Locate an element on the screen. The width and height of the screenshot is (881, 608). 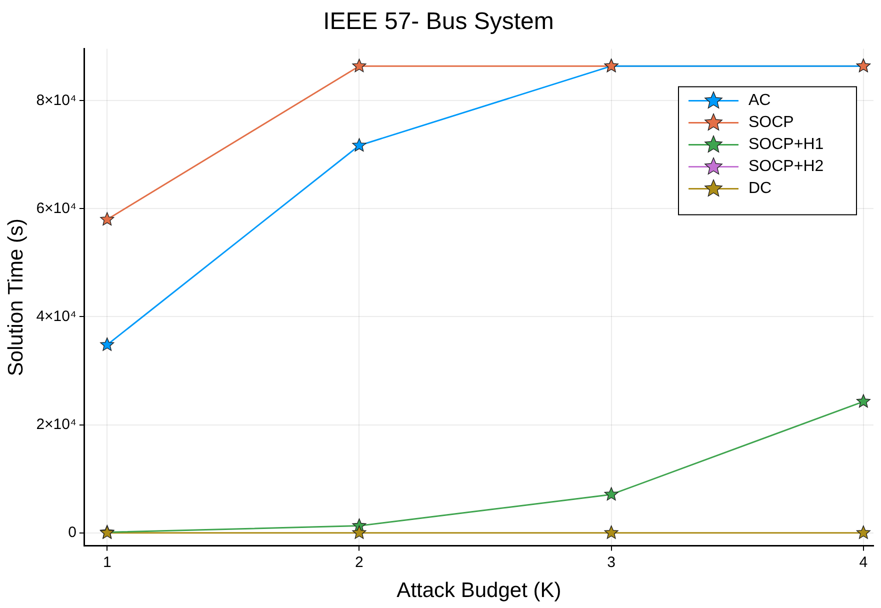
y-tick-label: 4×10⁴ is located at coordinates (56, 316).